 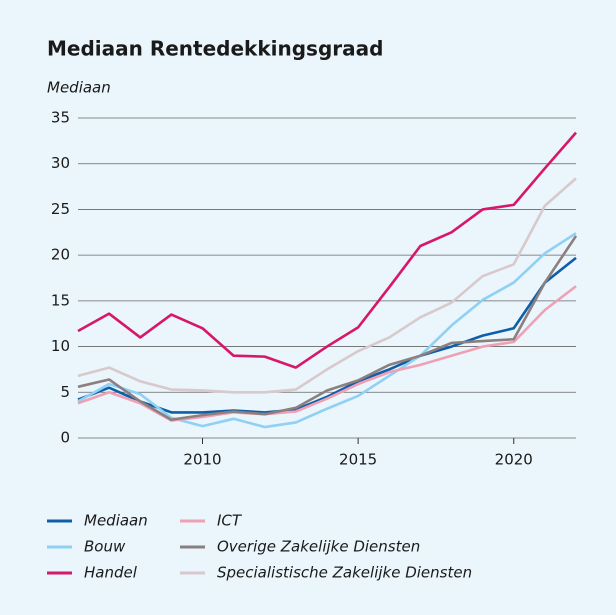 I want to click on y-tick-label: 20, so click(x=60, y=255).